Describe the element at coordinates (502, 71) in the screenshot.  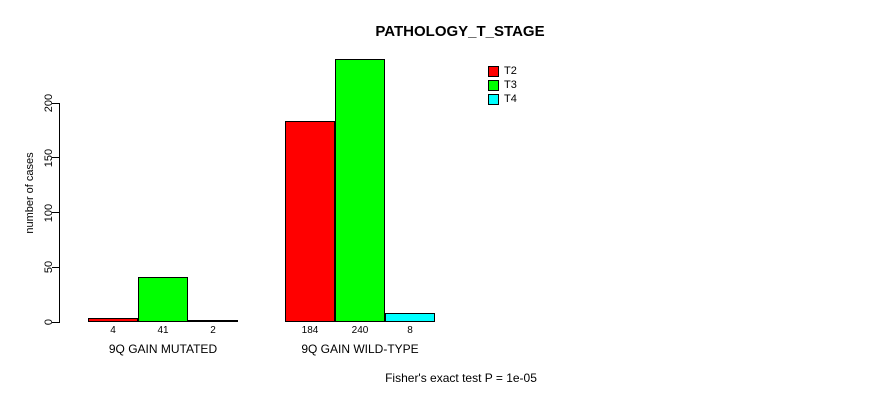
I see `legend-item: T2` at that location.